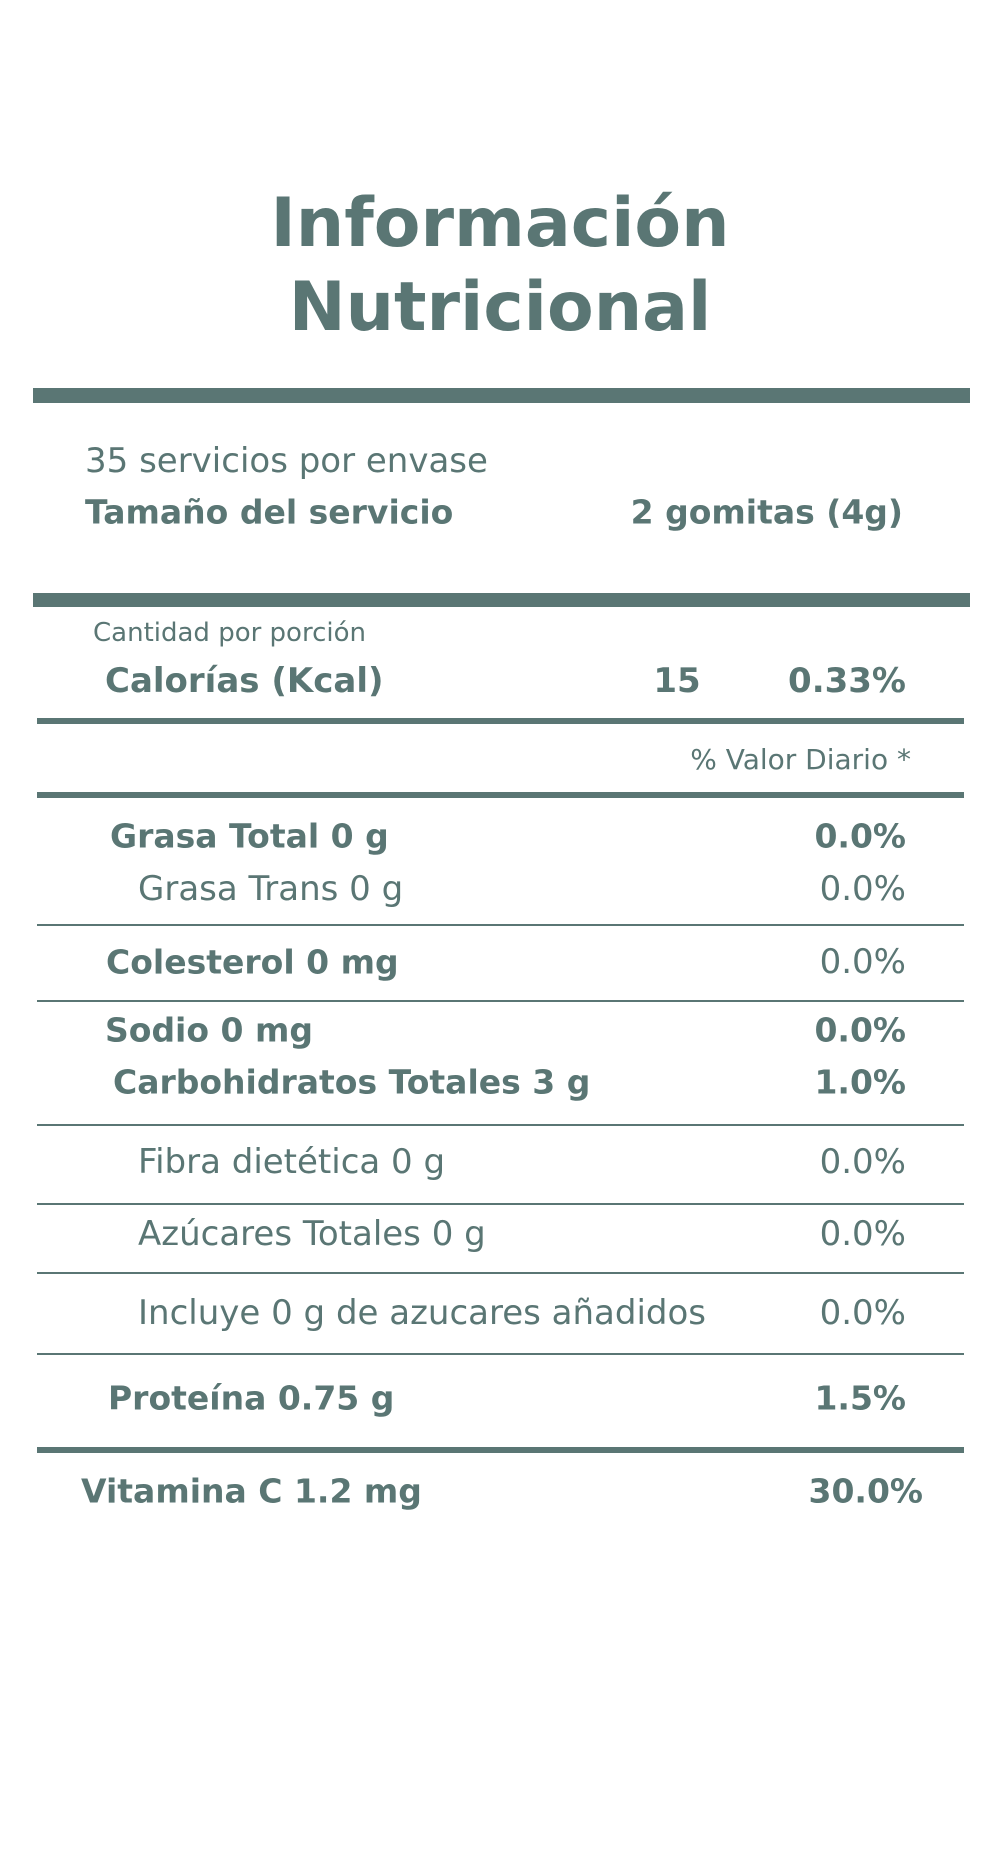 The height and width of the screenshot is (1871, 1000). I want to click on nutrient-percent: 1.5%, so click(860, 1398).